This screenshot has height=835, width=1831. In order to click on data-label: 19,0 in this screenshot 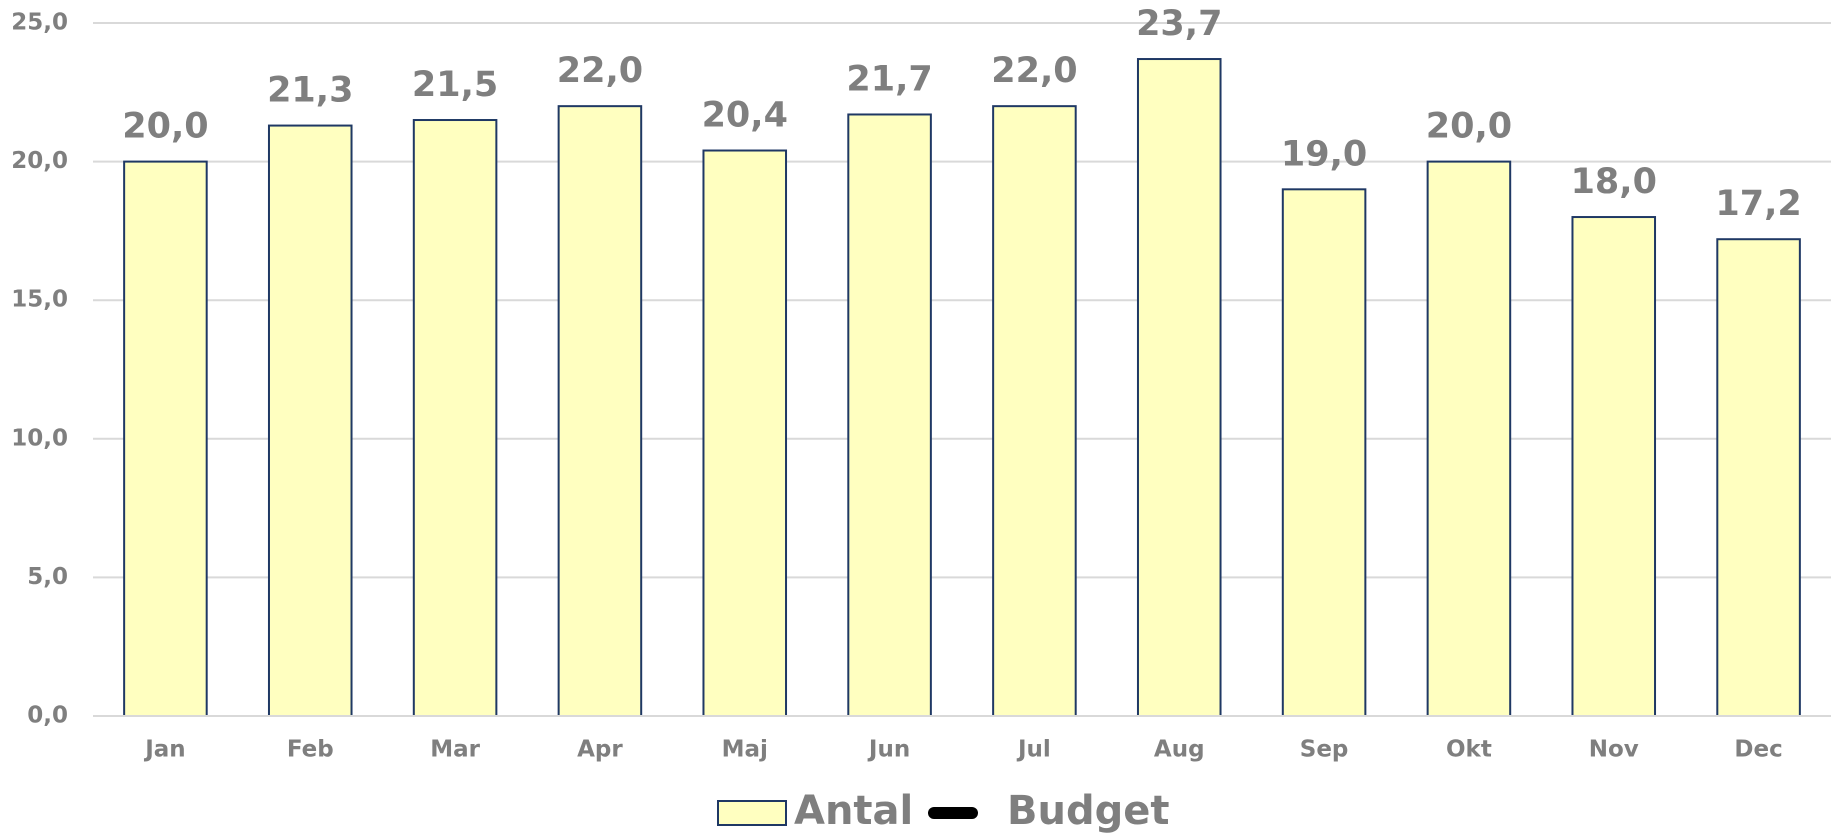, I will do `click(1324, 154)`.